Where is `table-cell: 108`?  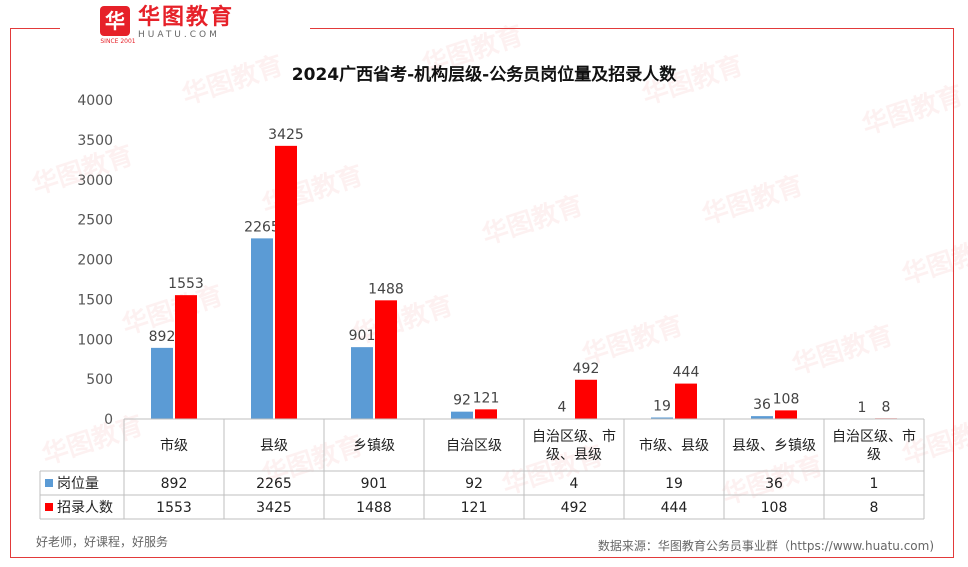
table-cell: 108 is located at coordinates (774, 508).